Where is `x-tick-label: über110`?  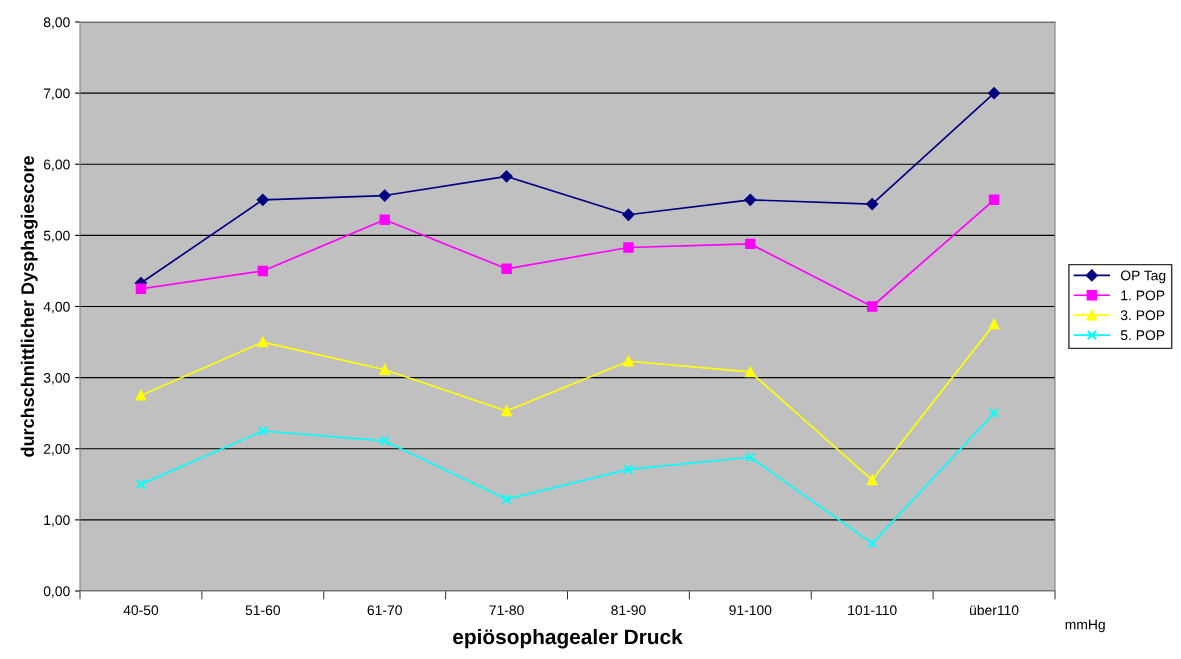 x-tick-label: über110 is located at coordinates (994, 610).